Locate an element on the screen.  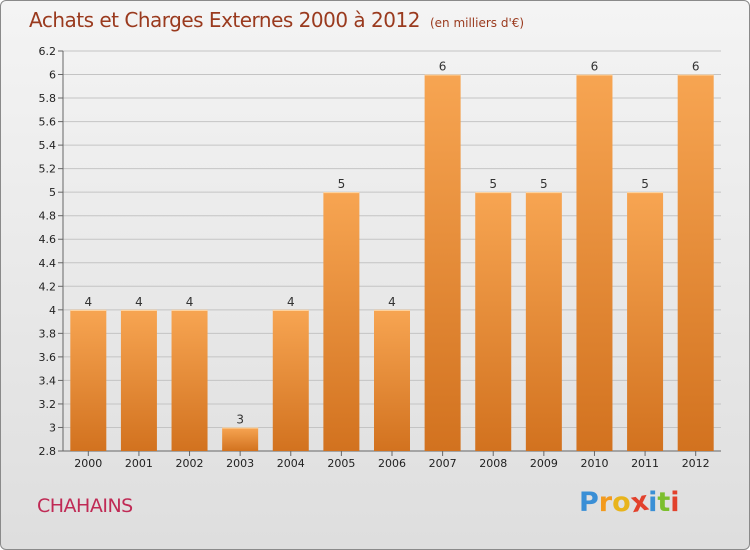
y-tick-label: 5.2 is located at coordinates (48, 169).